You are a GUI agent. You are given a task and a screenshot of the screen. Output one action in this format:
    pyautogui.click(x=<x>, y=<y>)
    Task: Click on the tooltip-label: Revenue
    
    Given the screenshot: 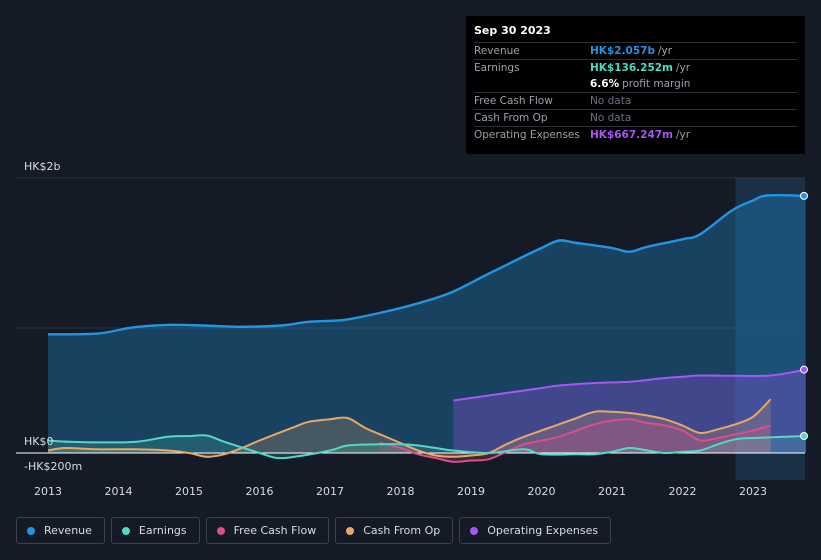 What is the action you would take?
    pyautogui.click(x=497, y=51)
    